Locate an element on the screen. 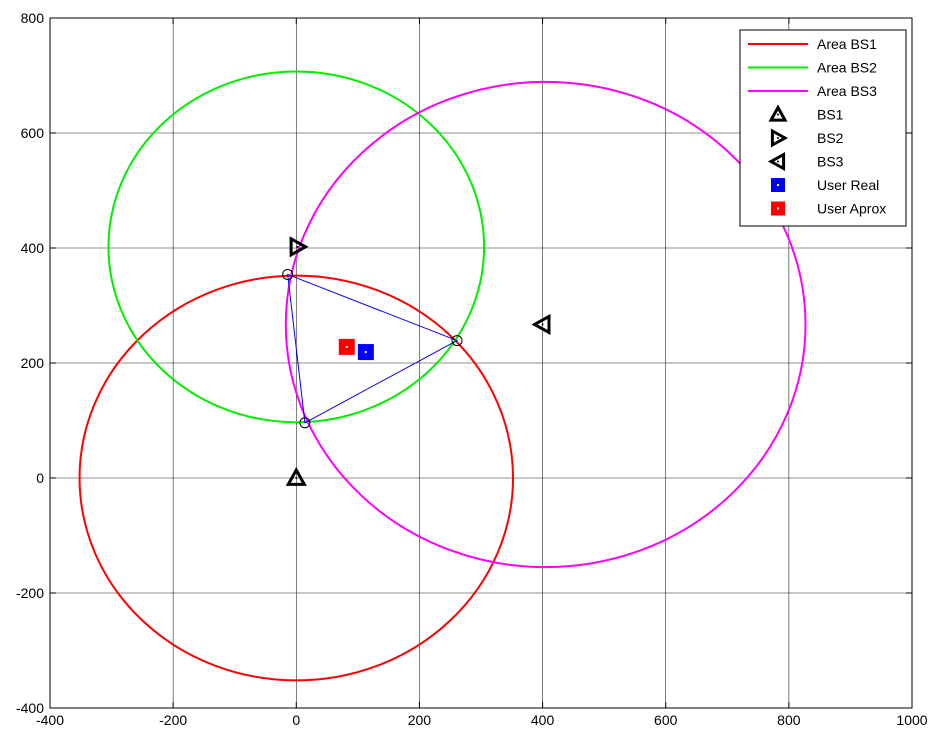  legend-label: BS2 is located at coordinates (830, 138).